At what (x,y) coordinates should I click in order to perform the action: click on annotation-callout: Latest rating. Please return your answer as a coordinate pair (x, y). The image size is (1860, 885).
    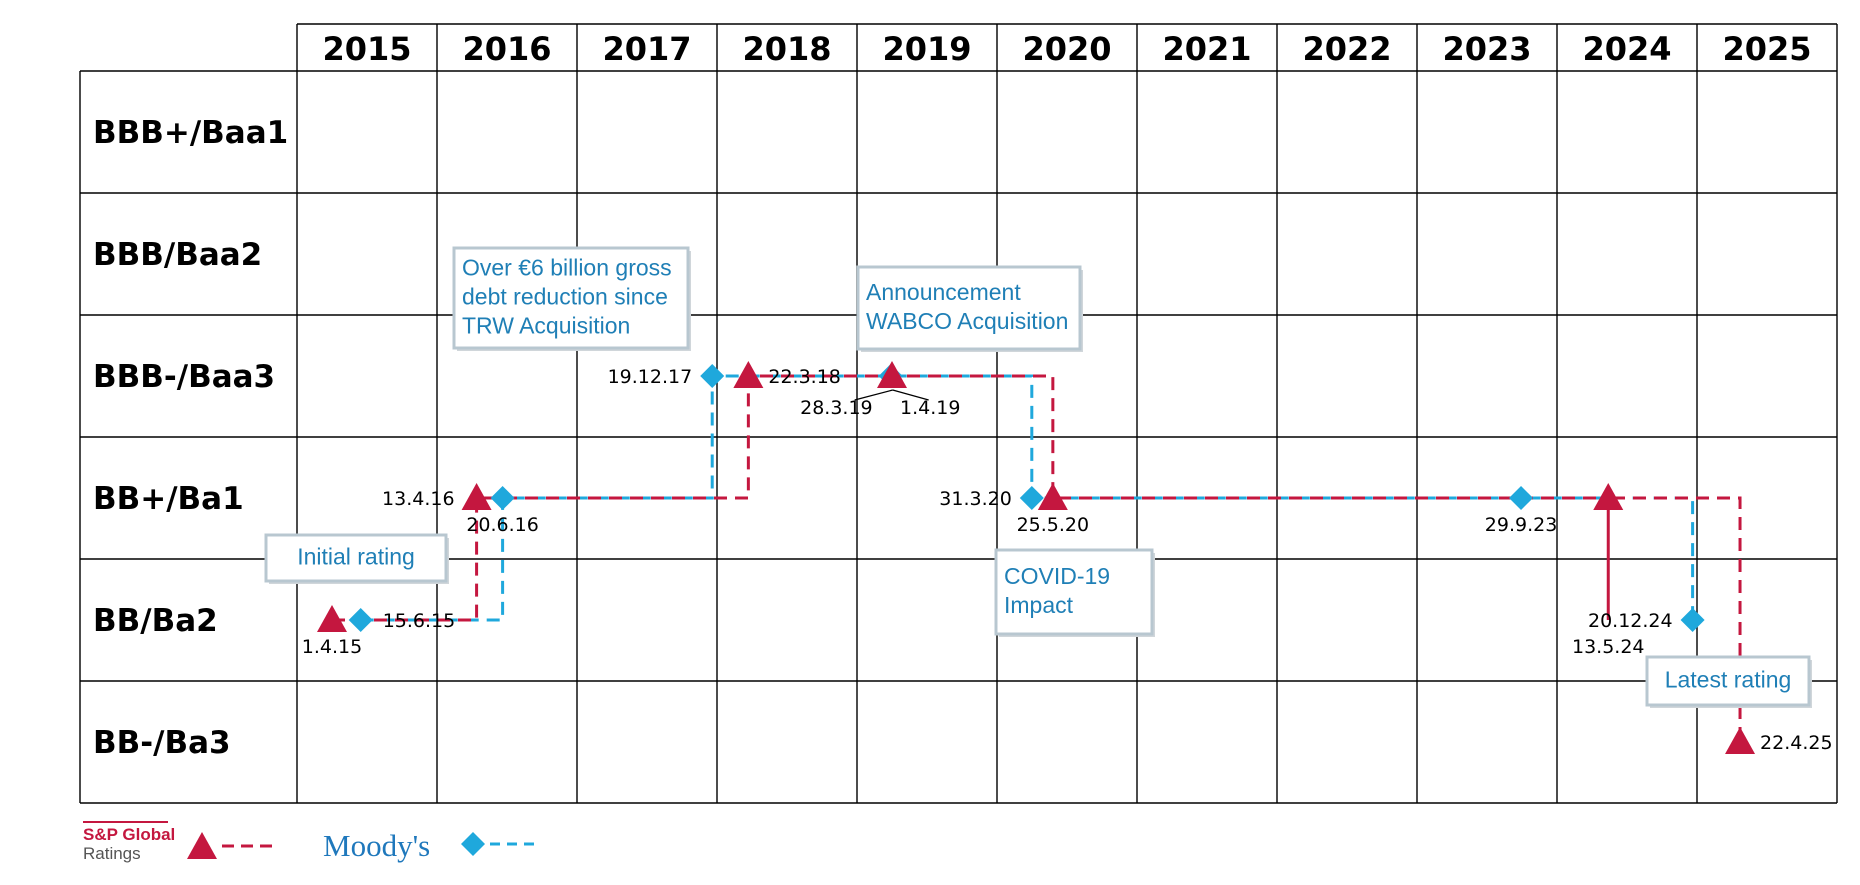
    Looking at the image, I should click on (1728, 681).